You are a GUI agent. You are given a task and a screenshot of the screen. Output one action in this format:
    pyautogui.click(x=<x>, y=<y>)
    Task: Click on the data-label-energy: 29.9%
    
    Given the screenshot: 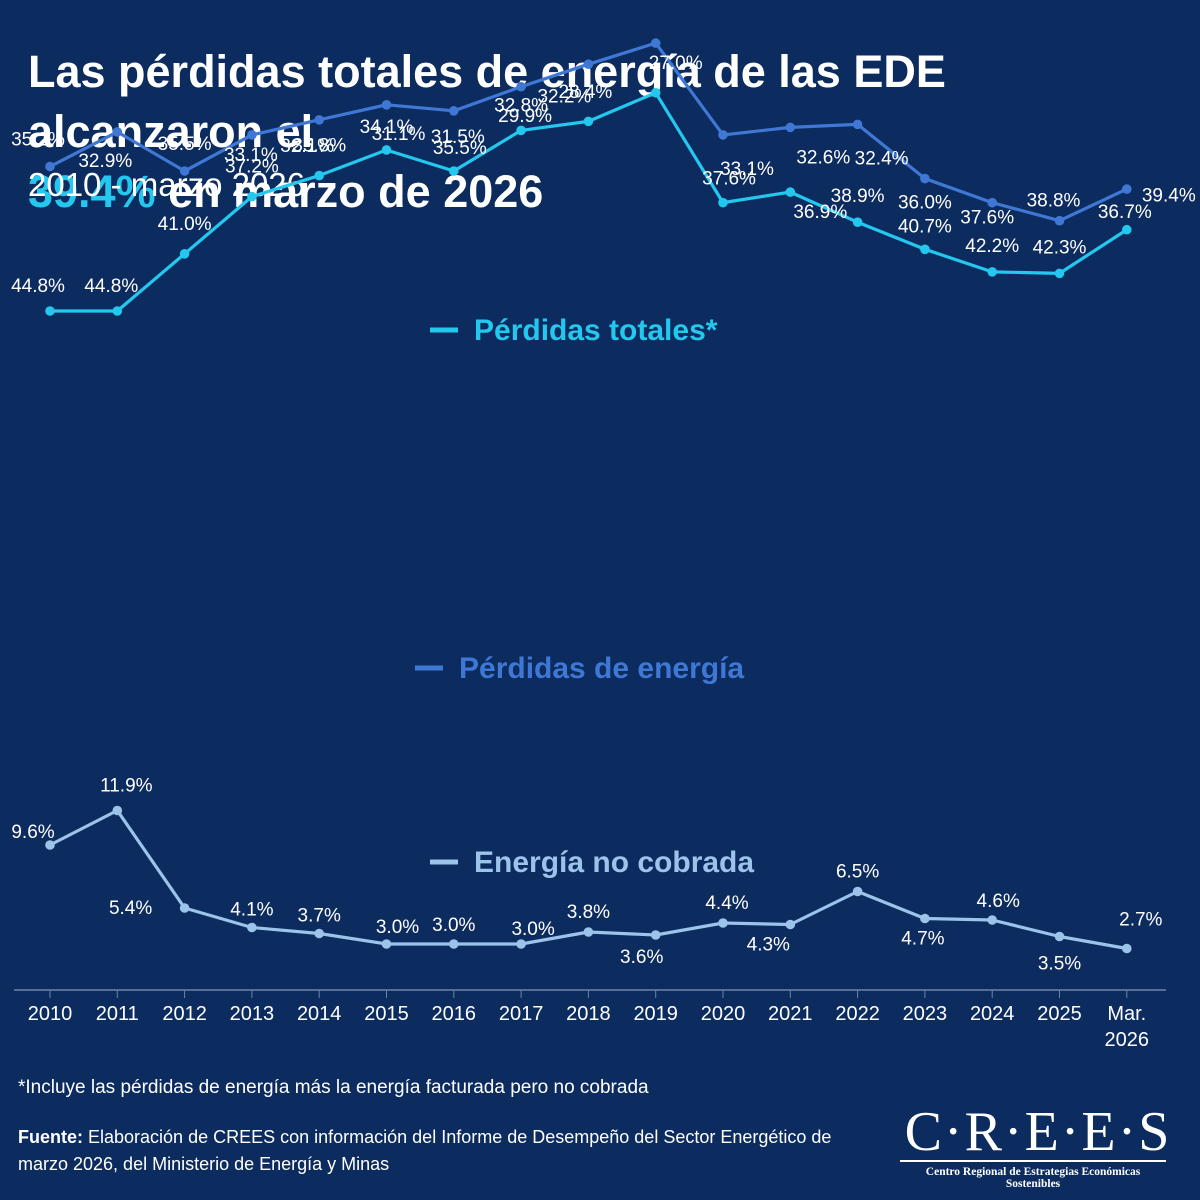 What is the action you would take?
    pyautogui.click(x=525, y=116)
    